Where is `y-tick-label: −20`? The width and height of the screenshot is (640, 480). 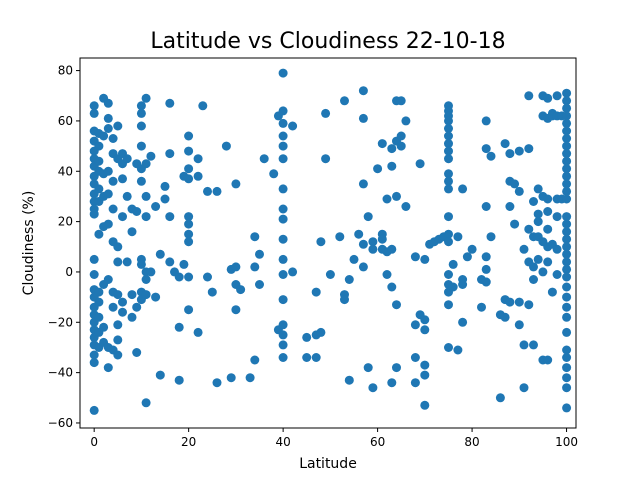
y-tick-label: −20 is located at coordinates (60, 322).